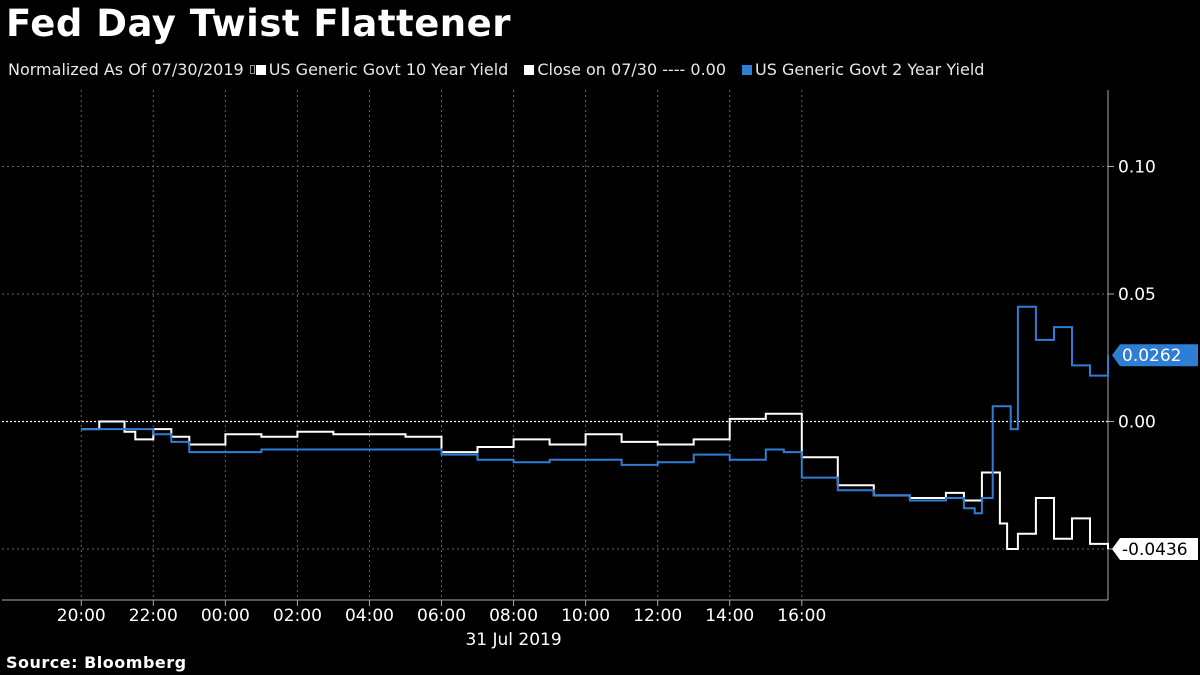 Image resolution: width=1200 pixels, height=675 pixels. I want to click on y-tick-label: 0.05, so click(1137, 295).